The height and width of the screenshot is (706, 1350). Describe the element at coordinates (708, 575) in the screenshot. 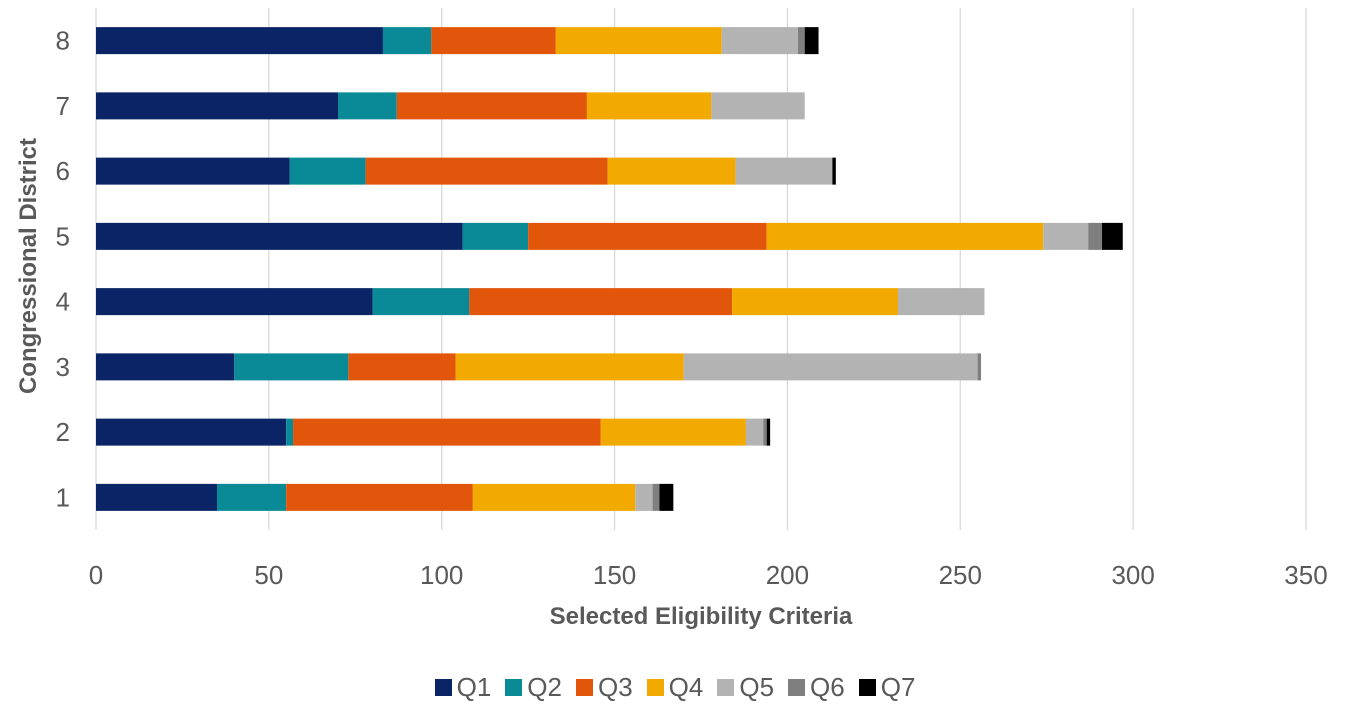

I see `x-tick-labels: 0 50 100 150 200 250 300 350` at that location.